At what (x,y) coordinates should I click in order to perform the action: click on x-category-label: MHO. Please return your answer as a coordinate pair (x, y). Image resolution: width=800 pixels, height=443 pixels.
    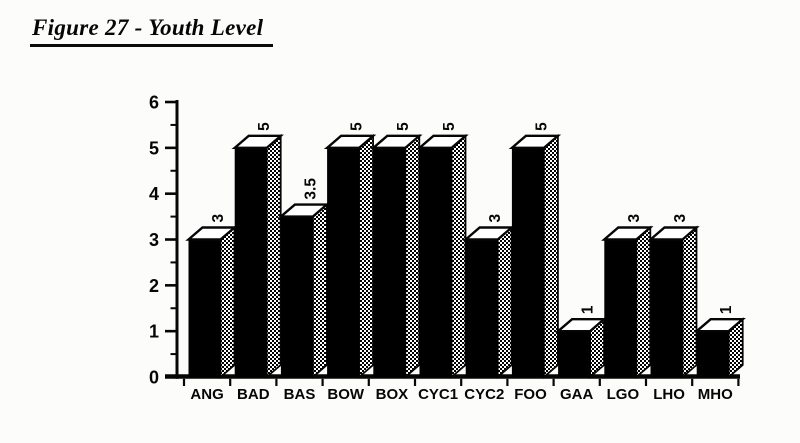
    Looking at the image, I should click on (715, 394).